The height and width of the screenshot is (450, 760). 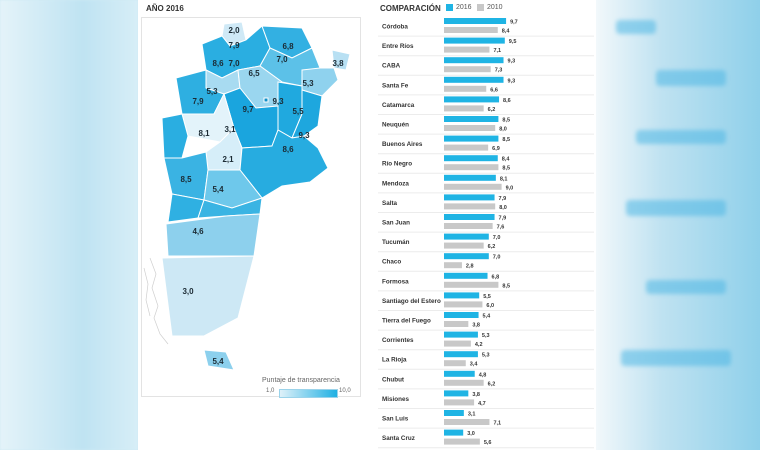 I want to click on bar-2010-corrientes, so click(x=457, y=343).